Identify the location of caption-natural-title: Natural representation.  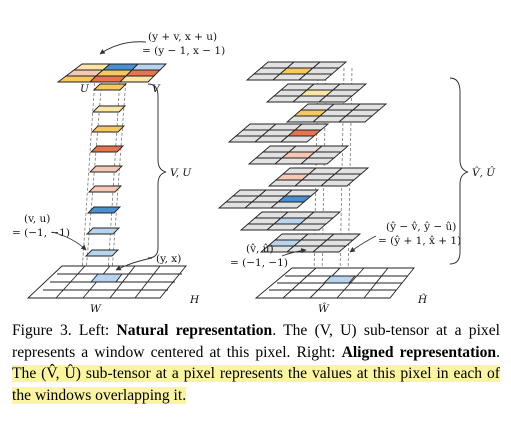
(194, 330).